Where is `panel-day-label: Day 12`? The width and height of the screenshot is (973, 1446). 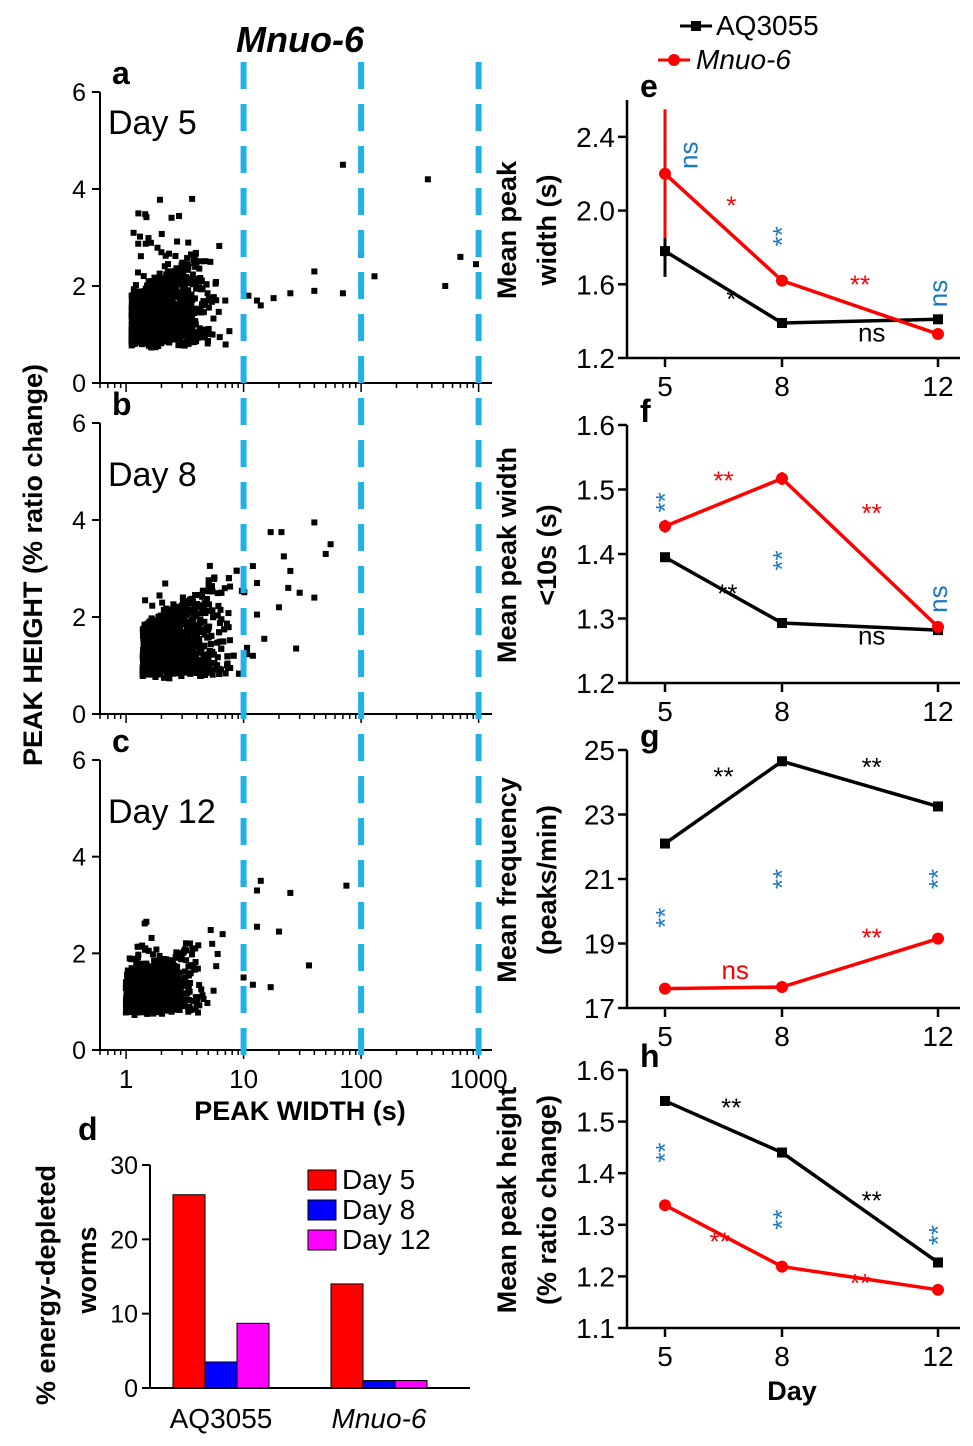
panel-day-label: Day 12 is located at coordinates (162, 812).